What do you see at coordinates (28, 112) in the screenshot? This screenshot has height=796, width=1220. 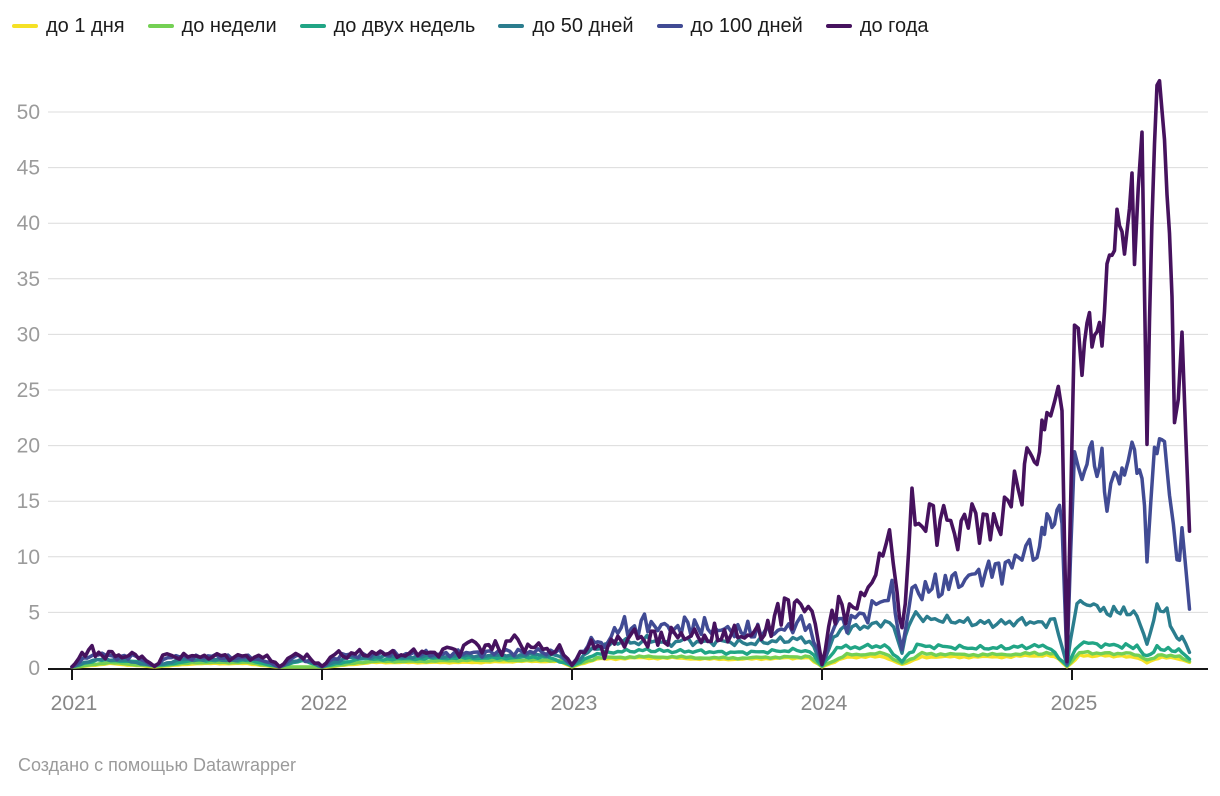 I see `y-axis-tick-label: 50` at bounding box center [28, 112].